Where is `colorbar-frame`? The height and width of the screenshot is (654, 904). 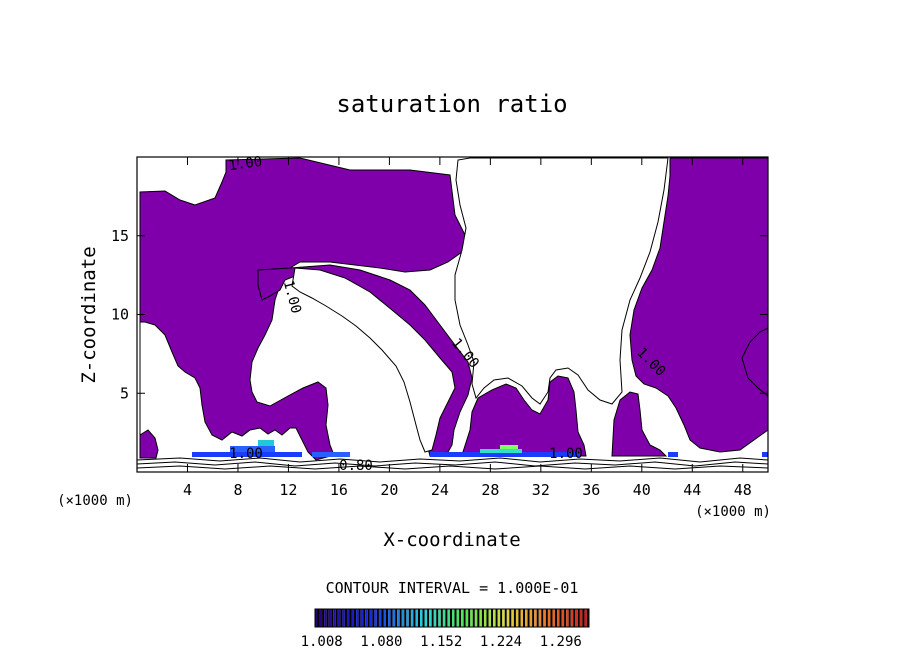
colorbar-frame is located at coordinates (452, 618).